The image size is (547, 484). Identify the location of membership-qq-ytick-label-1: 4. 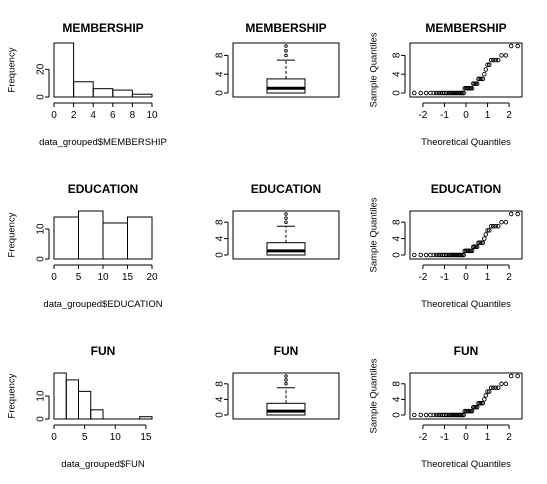
(397, 74).